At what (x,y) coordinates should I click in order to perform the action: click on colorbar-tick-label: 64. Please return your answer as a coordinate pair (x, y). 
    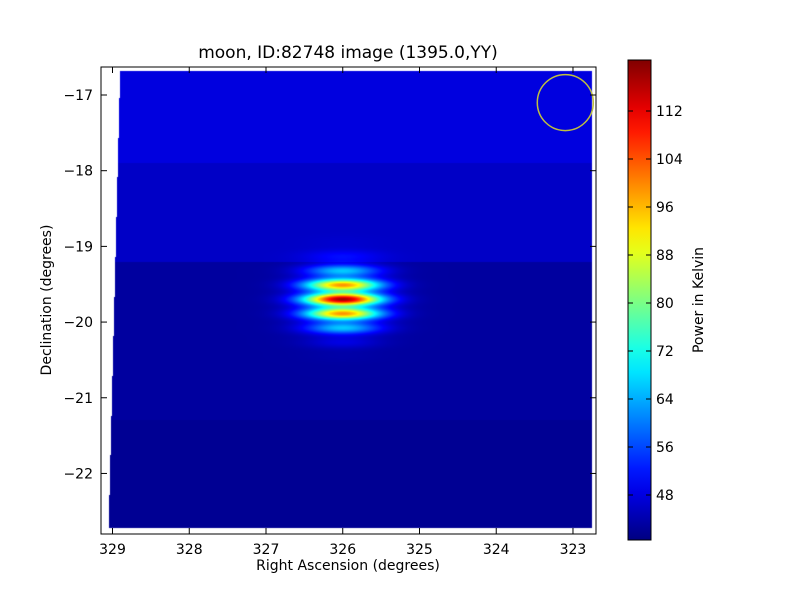
    Looking at the image, I should click on (665, 400).